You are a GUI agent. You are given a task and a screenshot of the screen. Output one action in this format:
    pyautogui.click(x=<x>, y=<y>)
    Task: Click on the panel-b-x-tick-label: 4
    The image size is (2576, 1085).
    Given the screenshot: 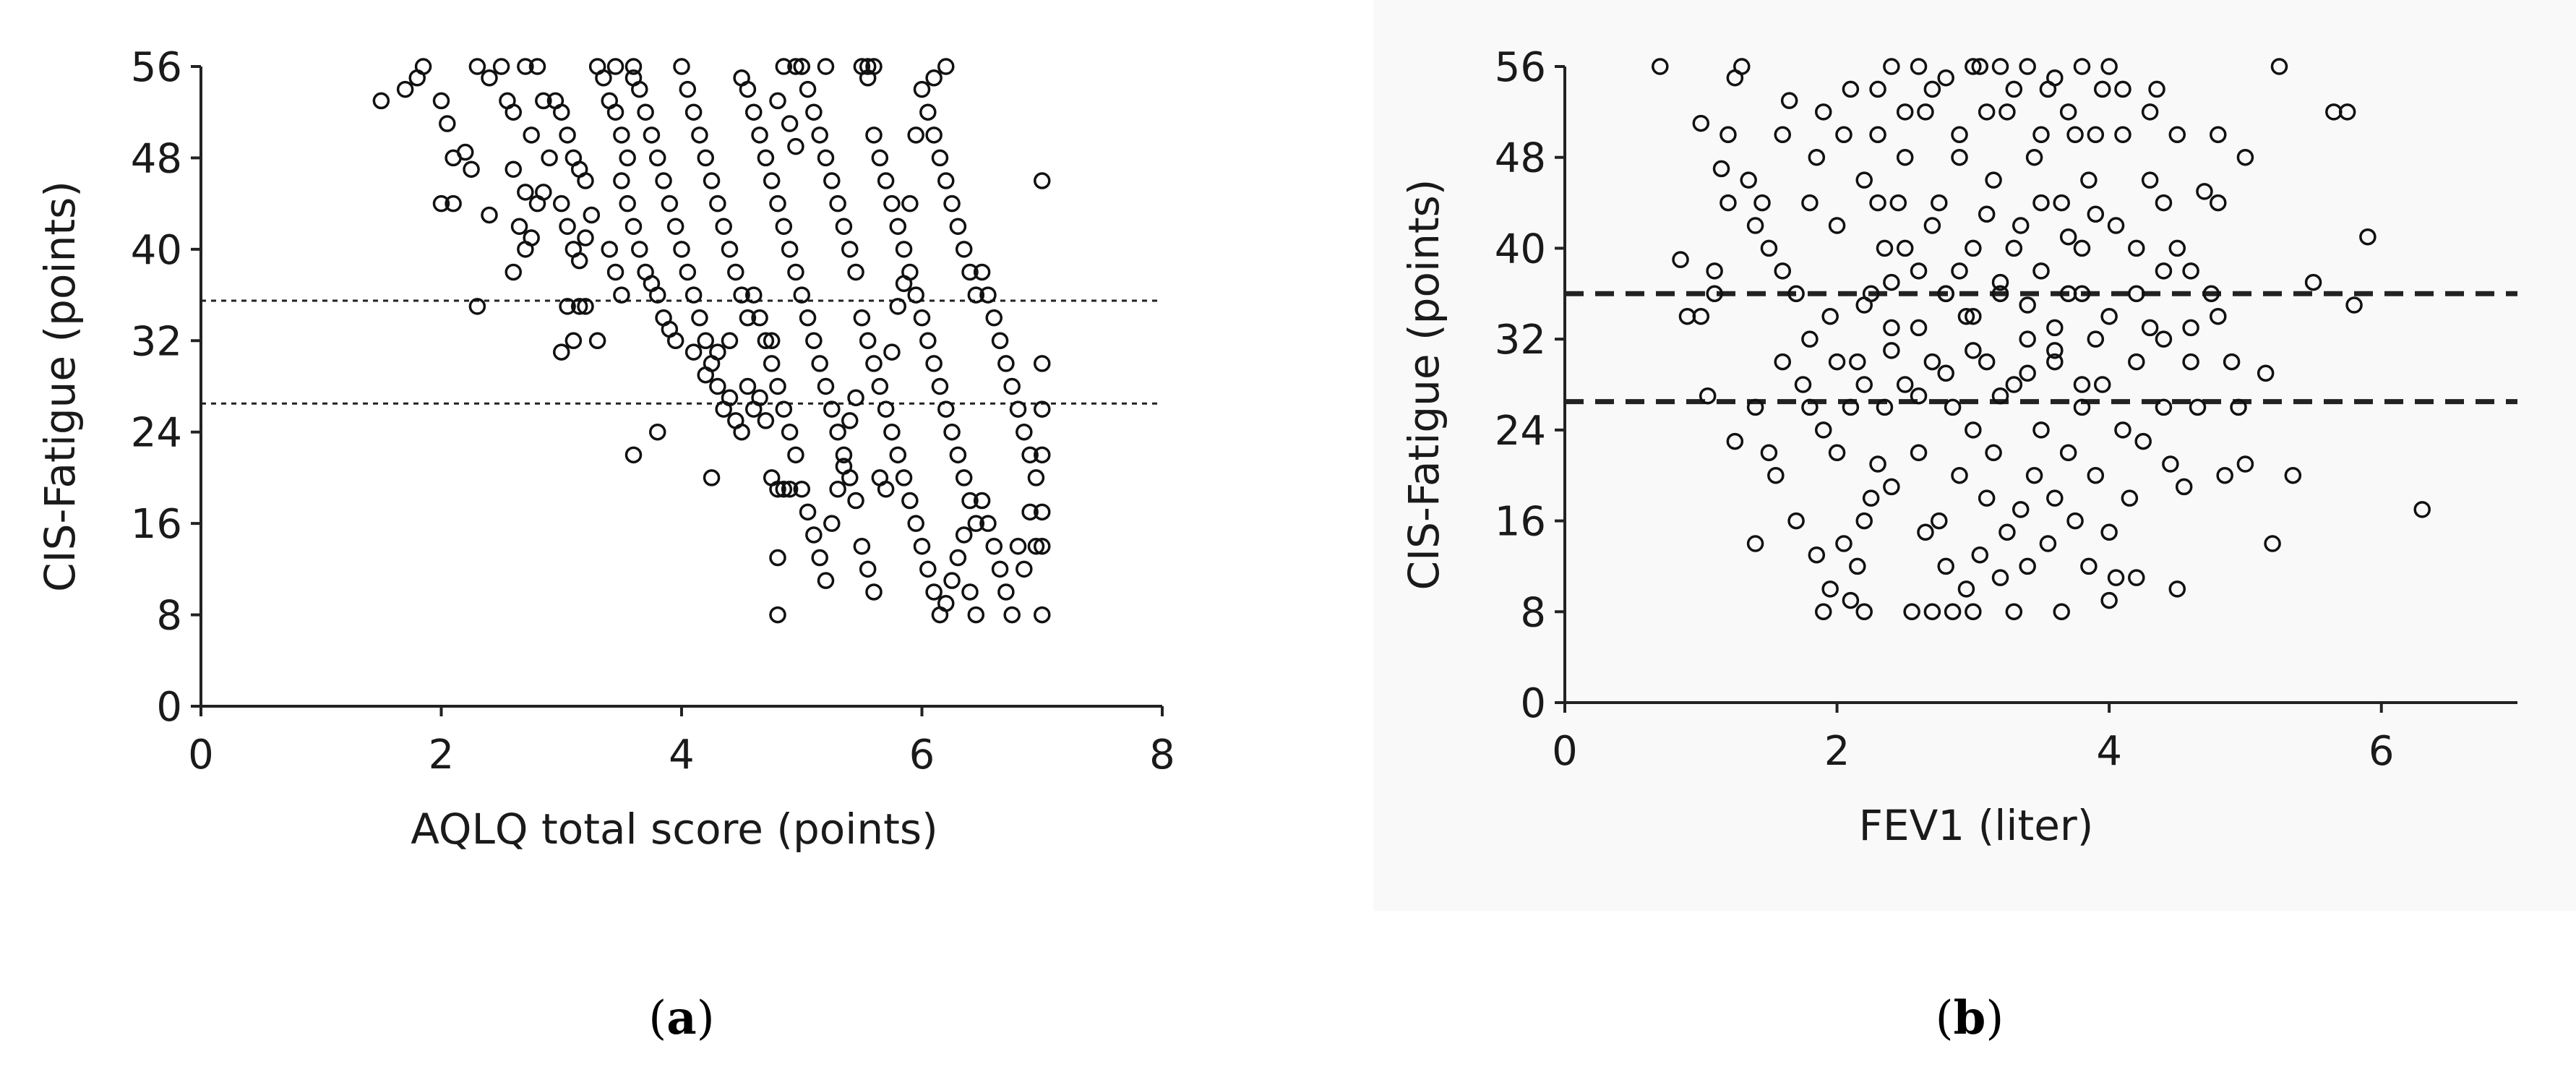 What is the action you would take?
    pyautogui.click(x=2109, y=752)
    